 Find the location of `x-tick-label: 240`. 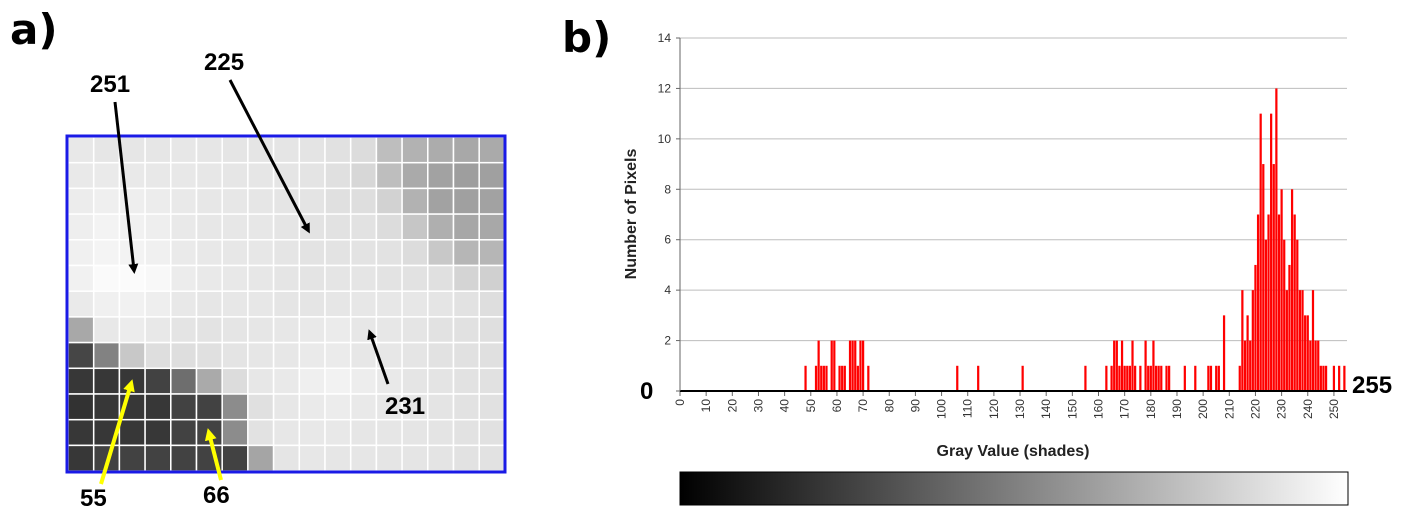

x-tick-label: 240 is located at coordinates (1308, 409).